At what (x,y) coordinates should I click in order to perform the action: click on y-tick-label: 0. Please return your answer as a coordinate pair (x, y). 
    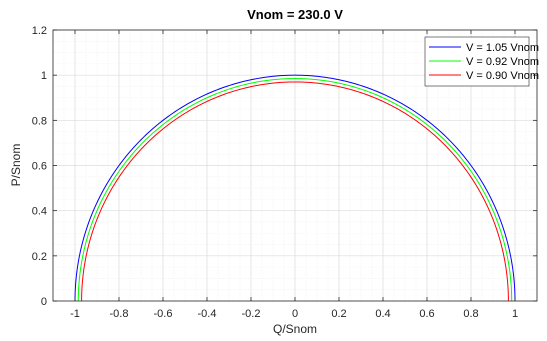
    Looking at the image, I should click on (44, 302).